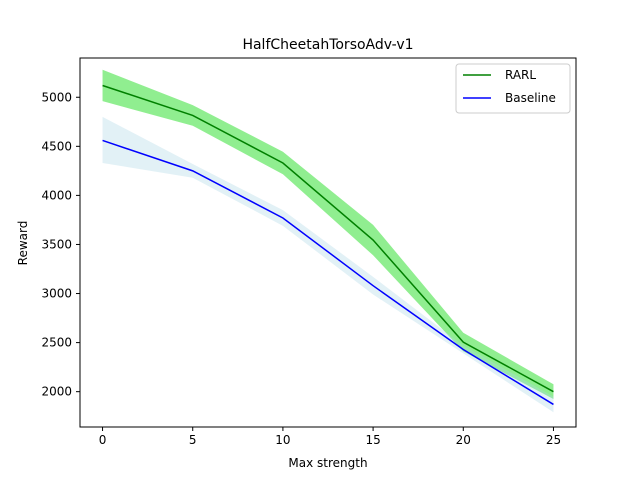  I want to click on x-axis-ticks: 0 5 10 15 20 25, so click(330, 437).